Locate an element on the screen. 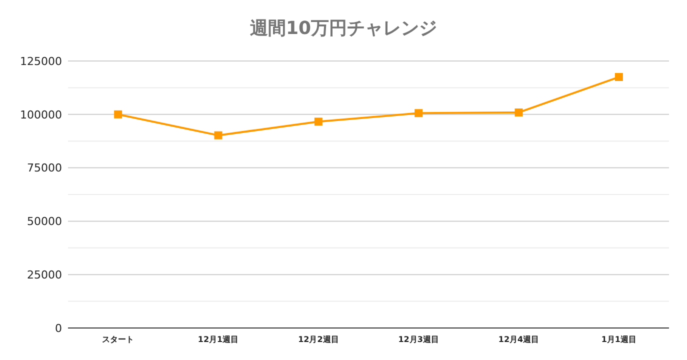  x-tick-label: 1月1週目 is located at coordinates (618, 339).